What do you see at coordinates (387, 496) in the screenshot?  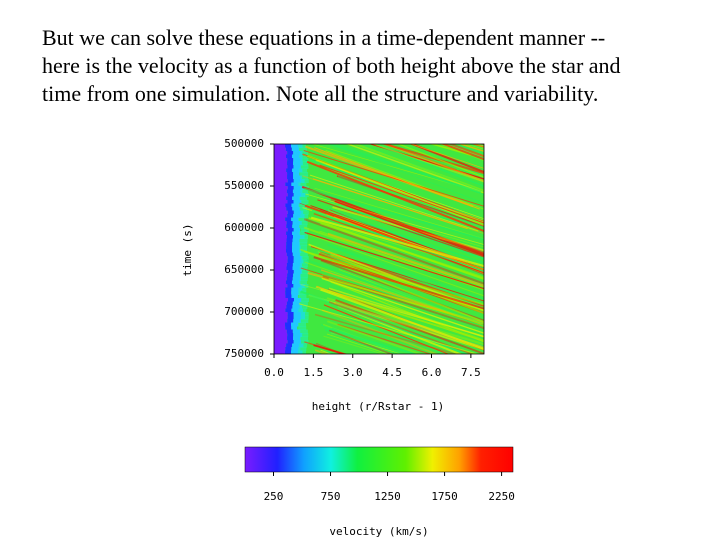 I see `colorbar-tick-label: 1250` at bounding box center [387, 496].